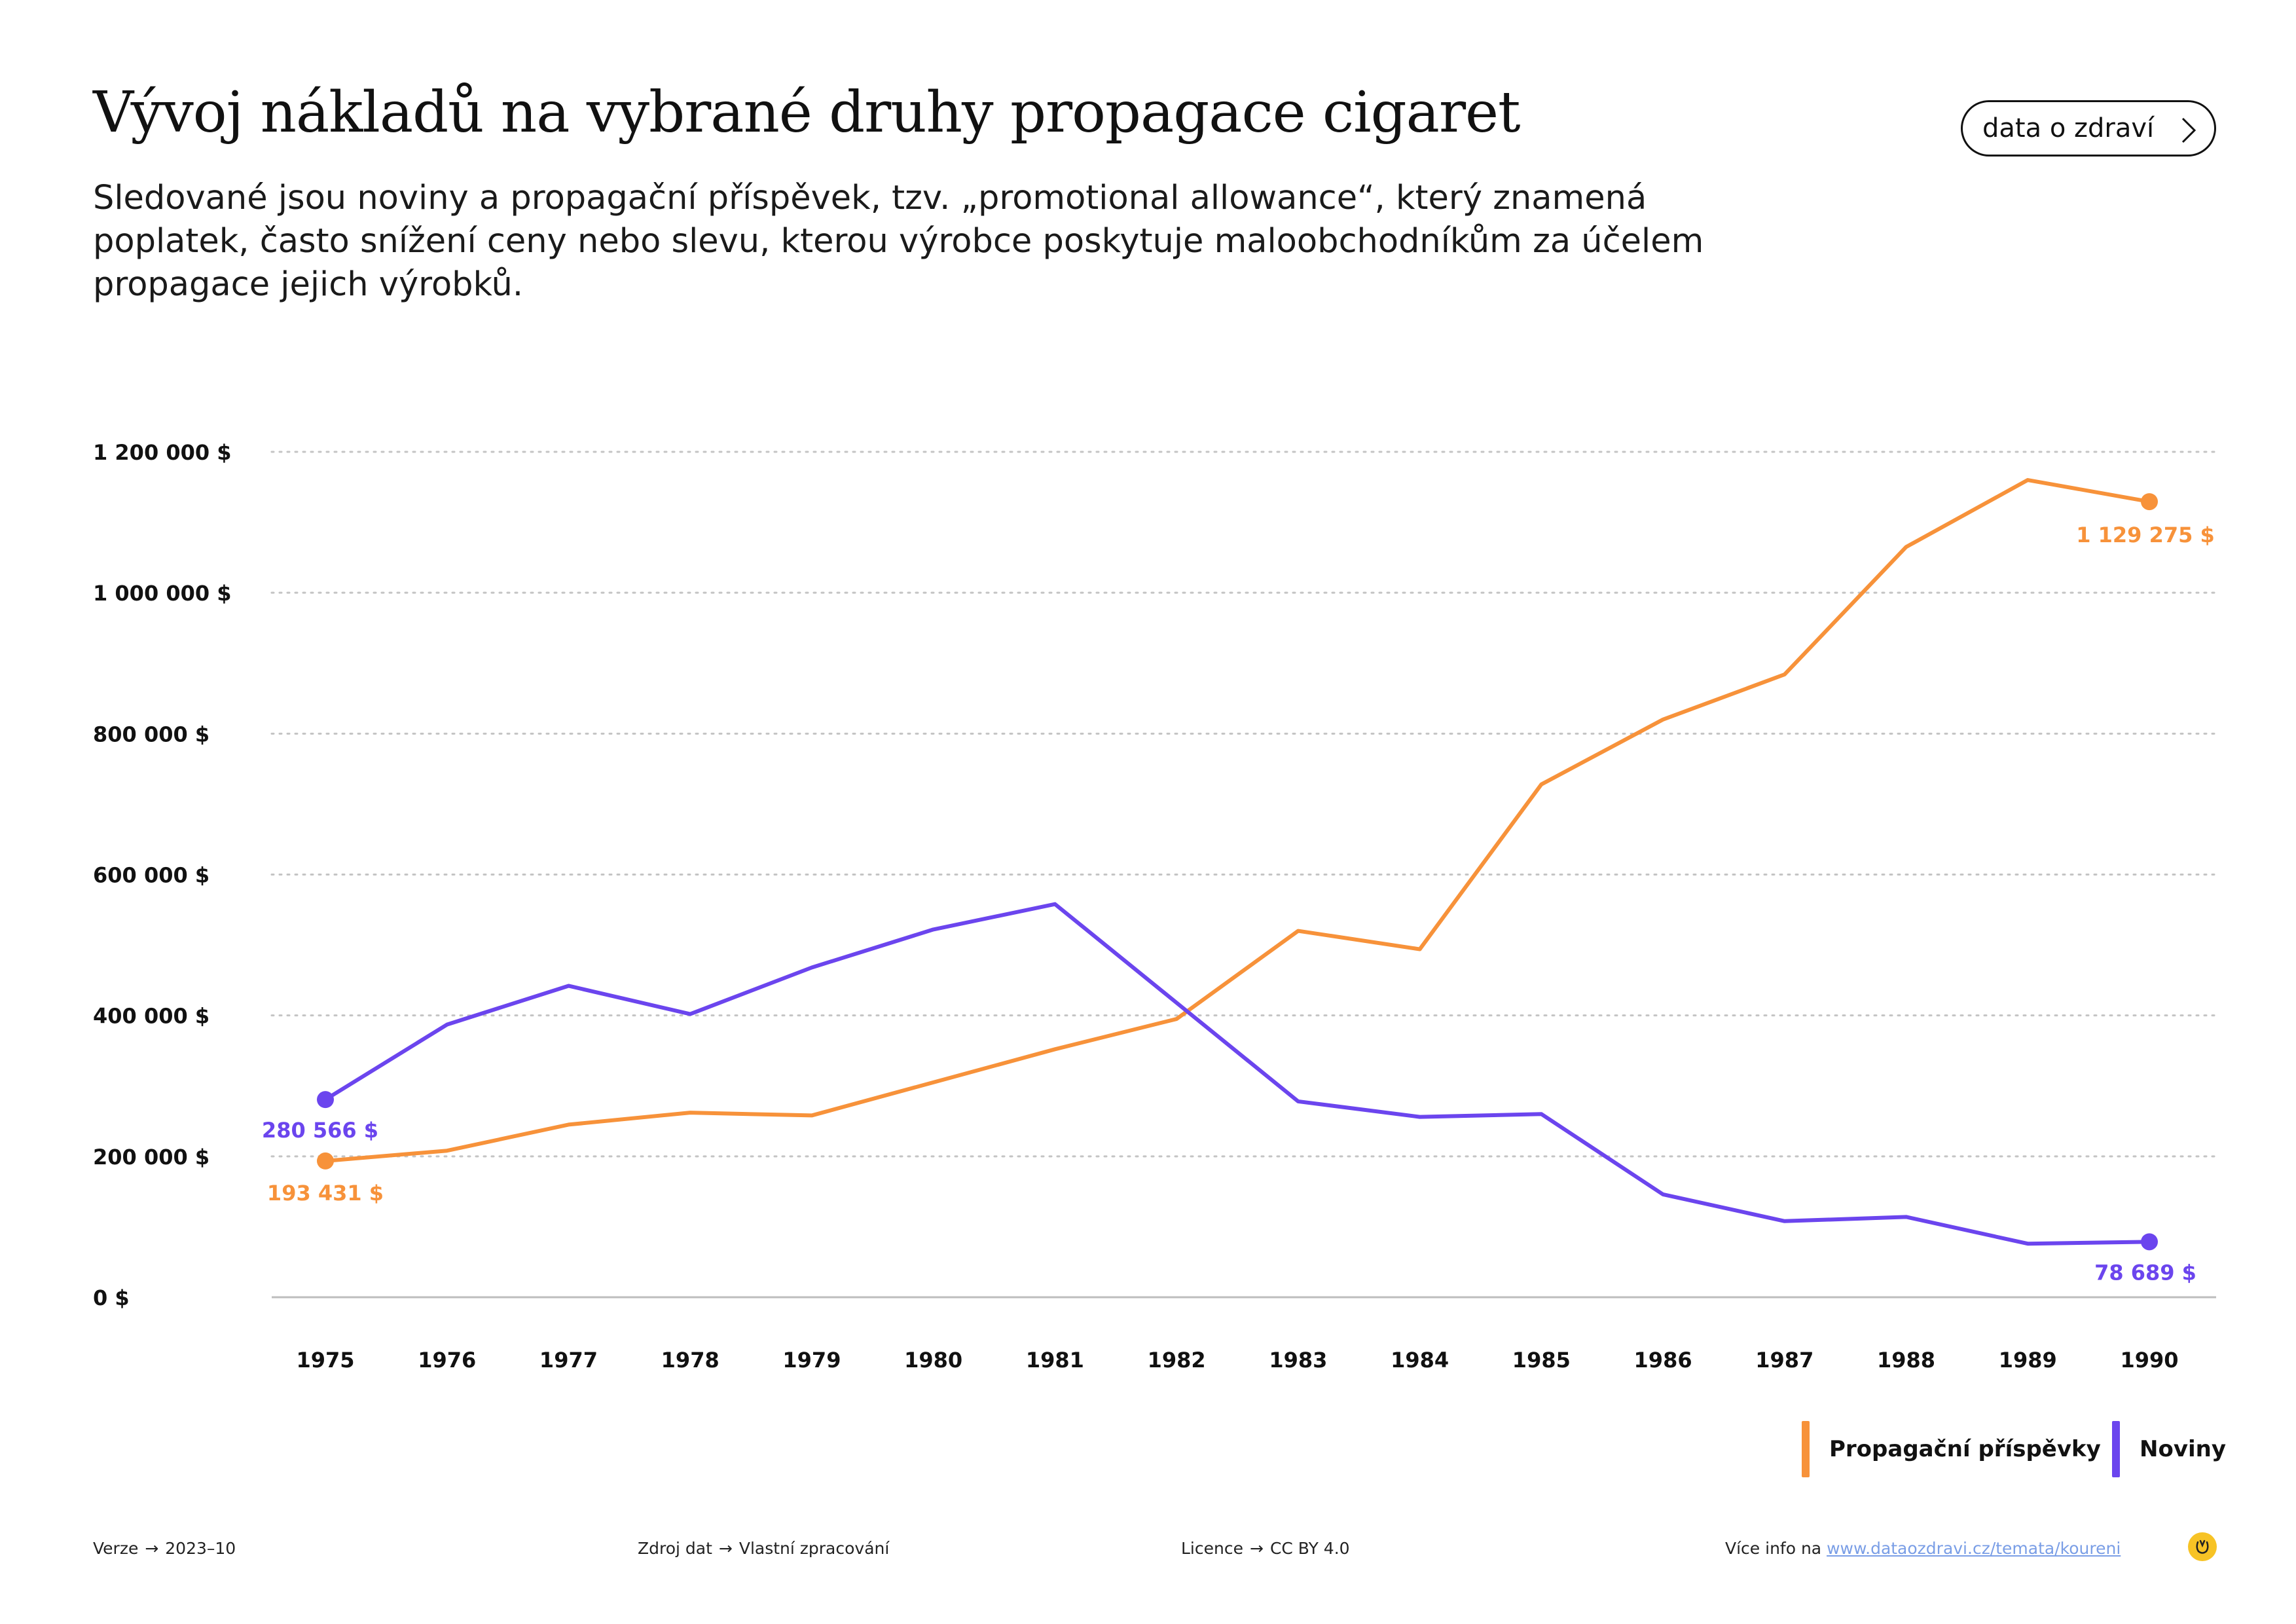  I want to click on x-tick-label: 1989, so click(2028, 1360).